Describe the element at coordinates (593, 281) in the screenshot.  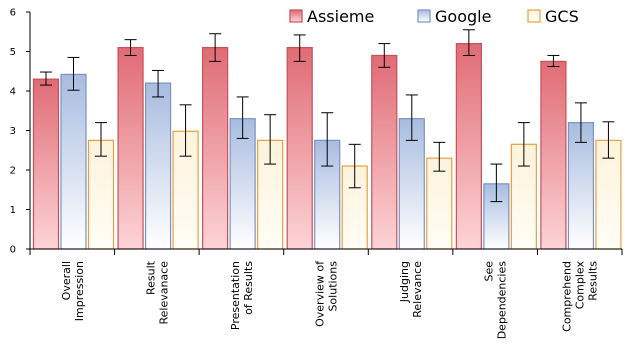
I see `x-category-label: Results` at that location.